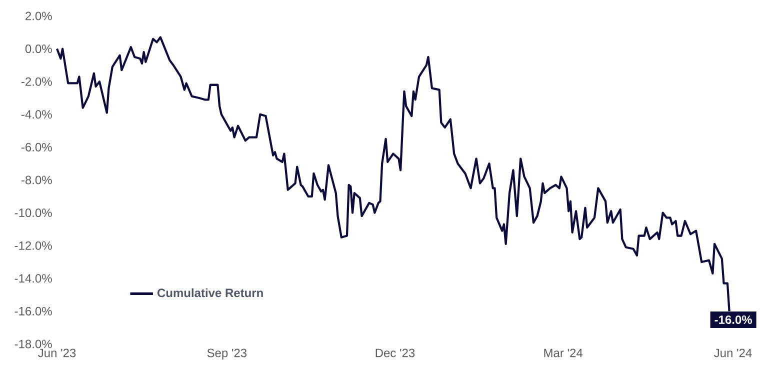  I want to click on y-tick-label: -2.0%, so click(36, 81).